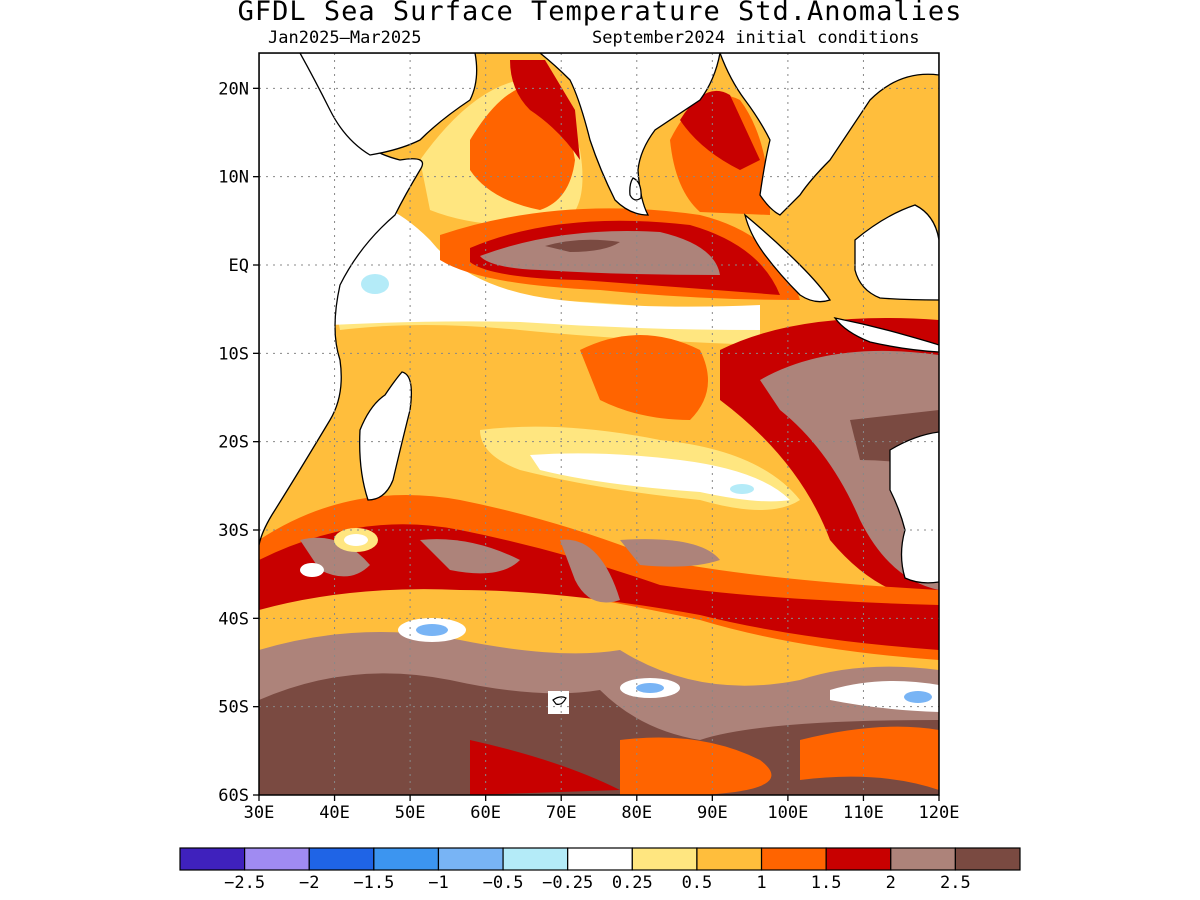 The image size is (1200, 900). I want to click on x-tick-label: 120E, so click(939, 813).